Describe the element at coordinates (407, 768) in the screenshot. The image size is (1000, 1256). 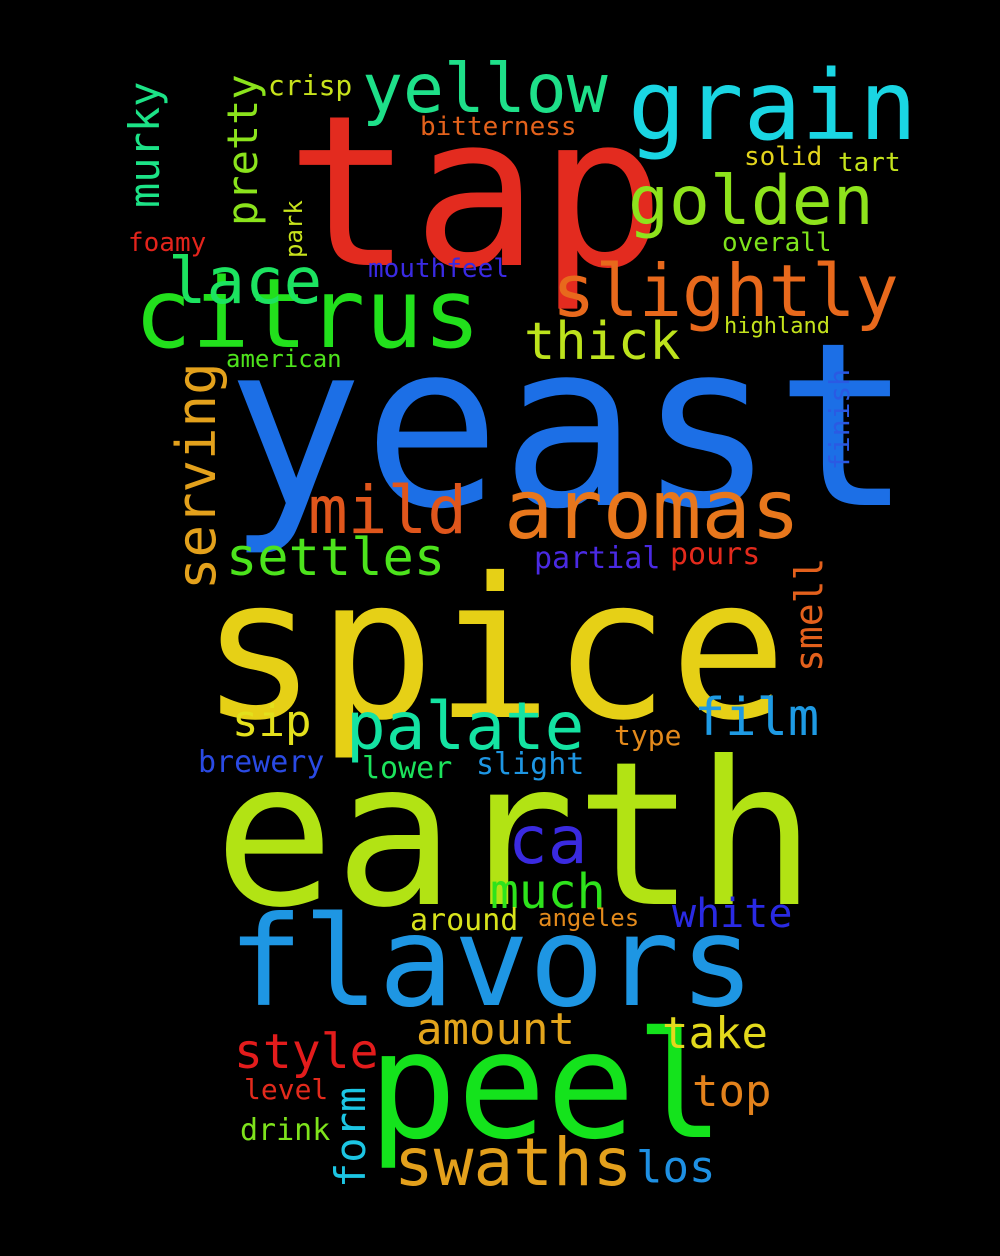
I see `word-lower: lower` at that location.